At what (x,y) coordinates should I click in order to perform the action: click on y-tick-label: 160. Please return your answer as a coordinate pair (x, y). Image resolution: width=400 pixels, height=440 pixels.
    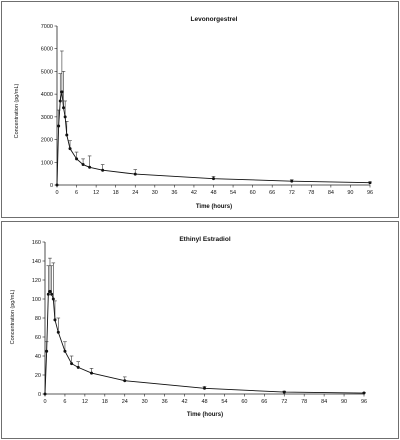
    Looking at the image, I should click on (36, 243).